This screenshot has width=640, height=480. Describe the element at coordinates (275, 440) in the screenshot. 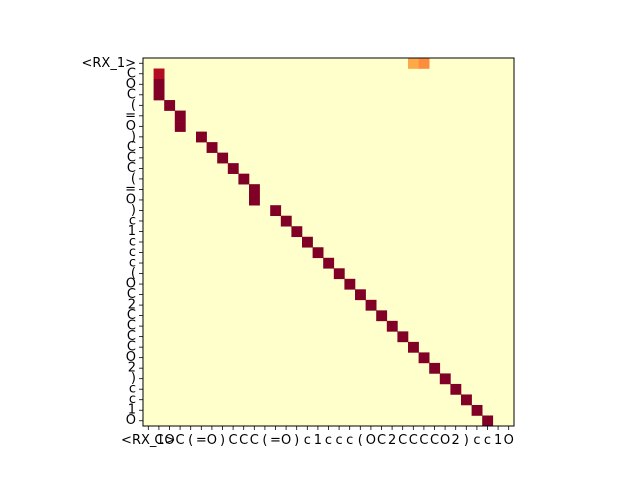

I see `x-tick-label: =` at that location.